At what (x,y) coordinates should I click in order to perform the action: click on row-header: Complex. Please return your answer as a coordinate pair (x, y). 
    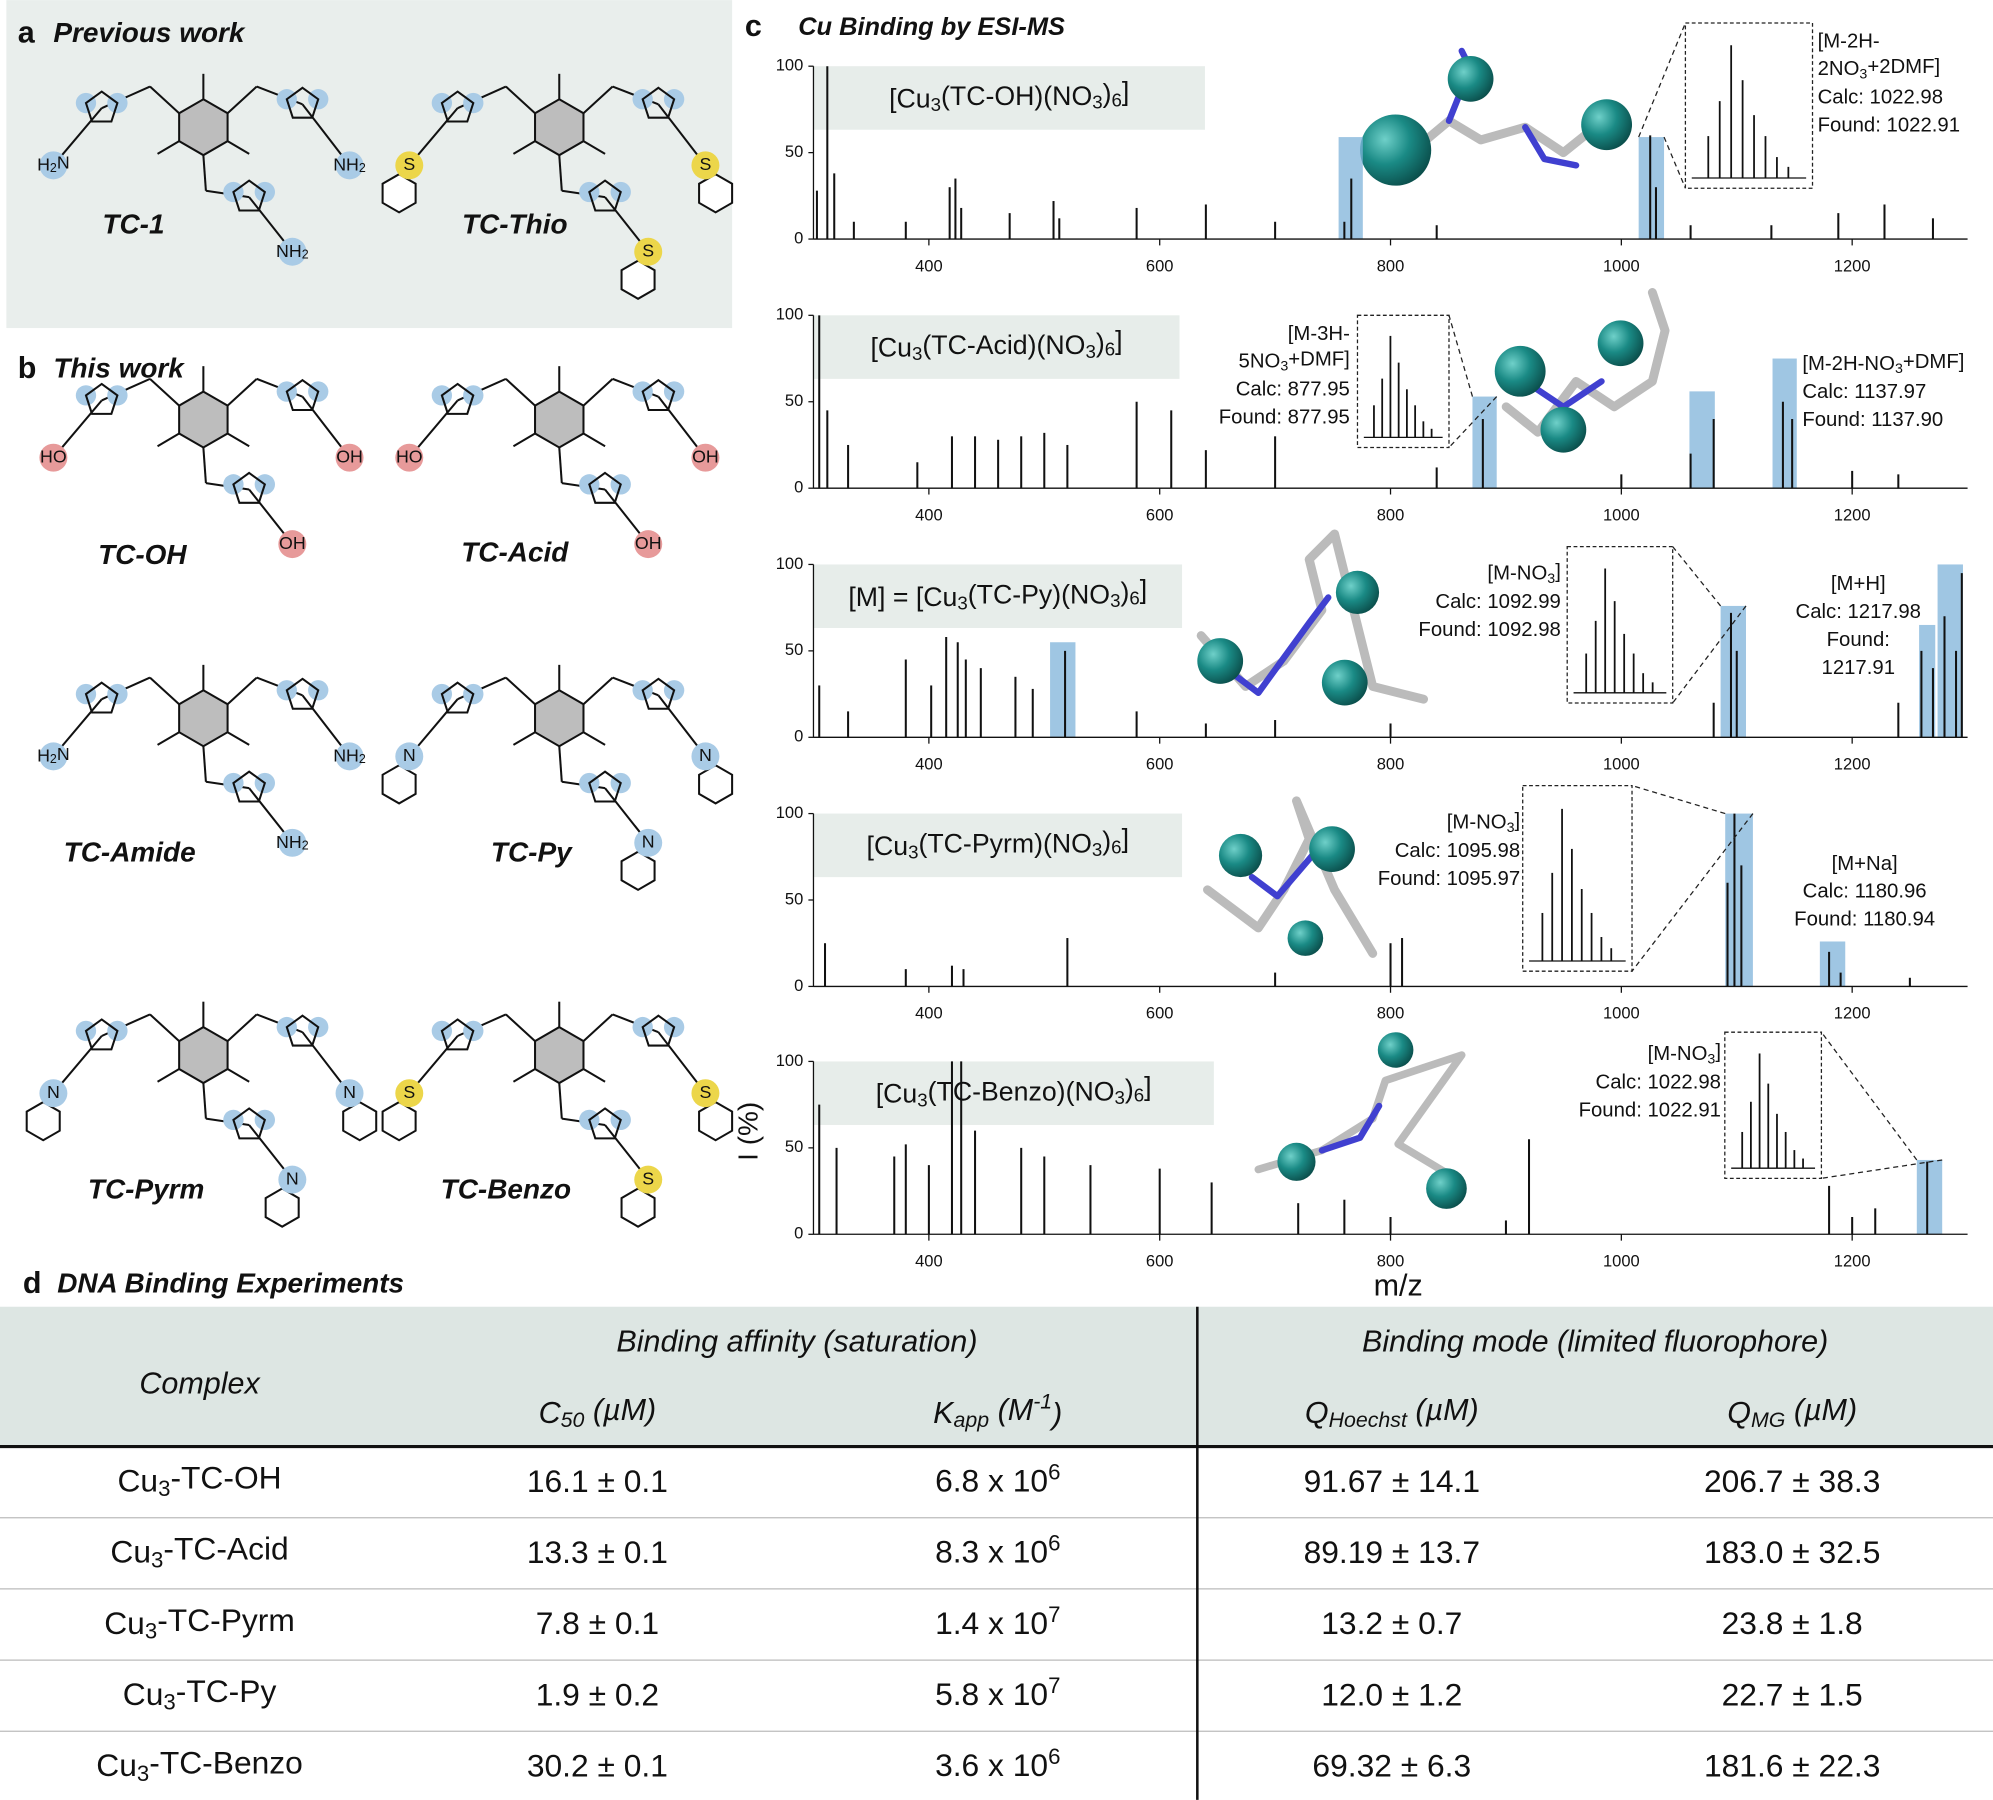
    Looking at the image, I should click on (200, 1384).